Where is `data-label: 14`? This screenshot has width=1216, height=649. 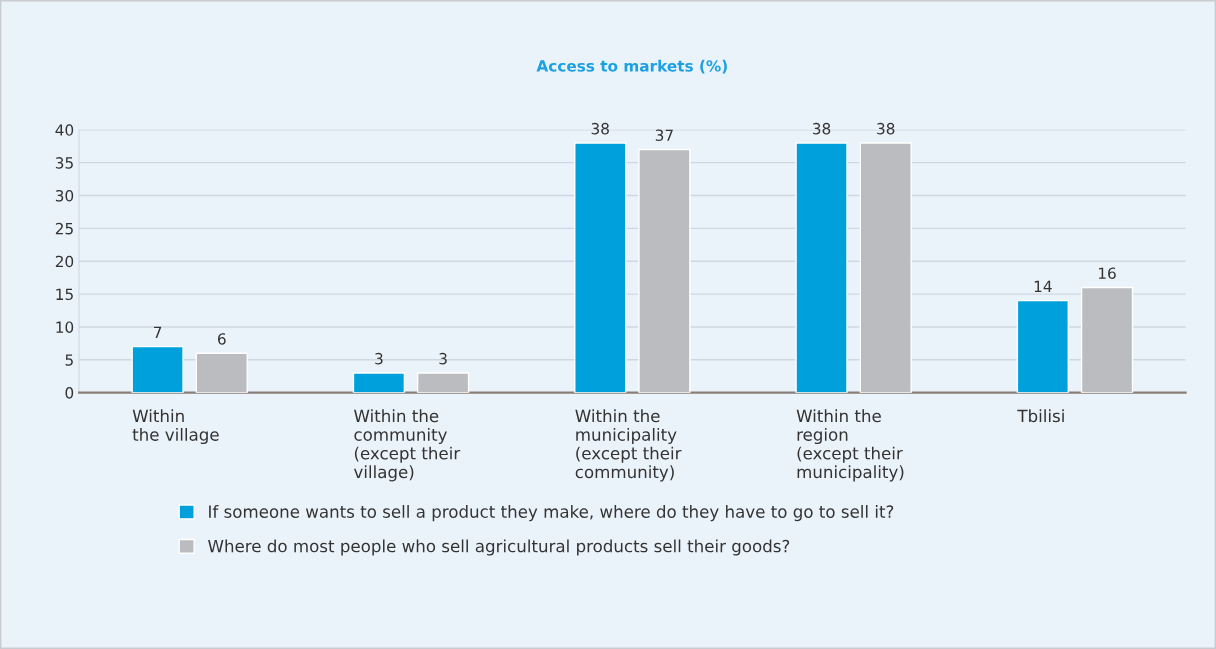 data-label: 14 is located at coordinates (1043, 286).